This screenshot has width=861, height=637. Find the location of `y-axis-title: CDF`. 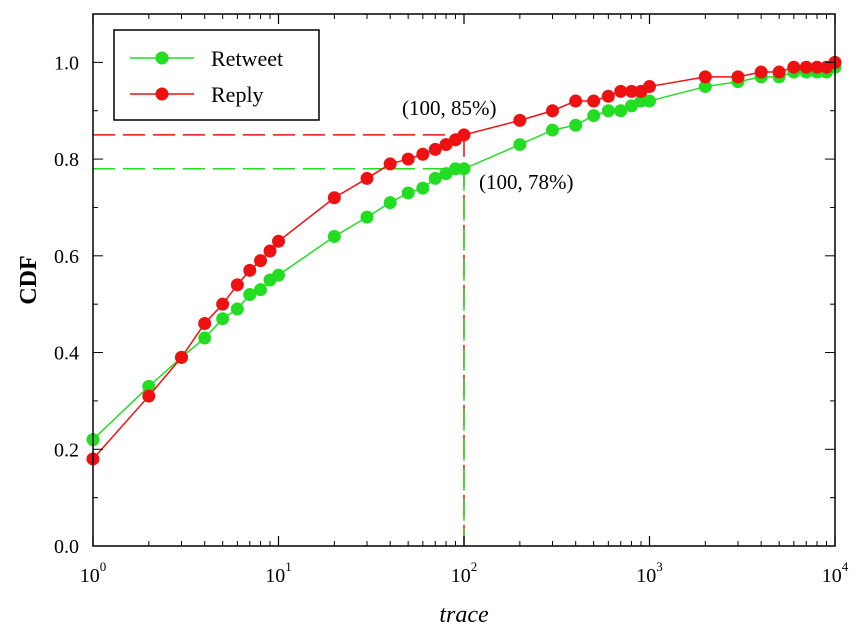

y-axis-title: CDF is located at coordinates (29, 279).